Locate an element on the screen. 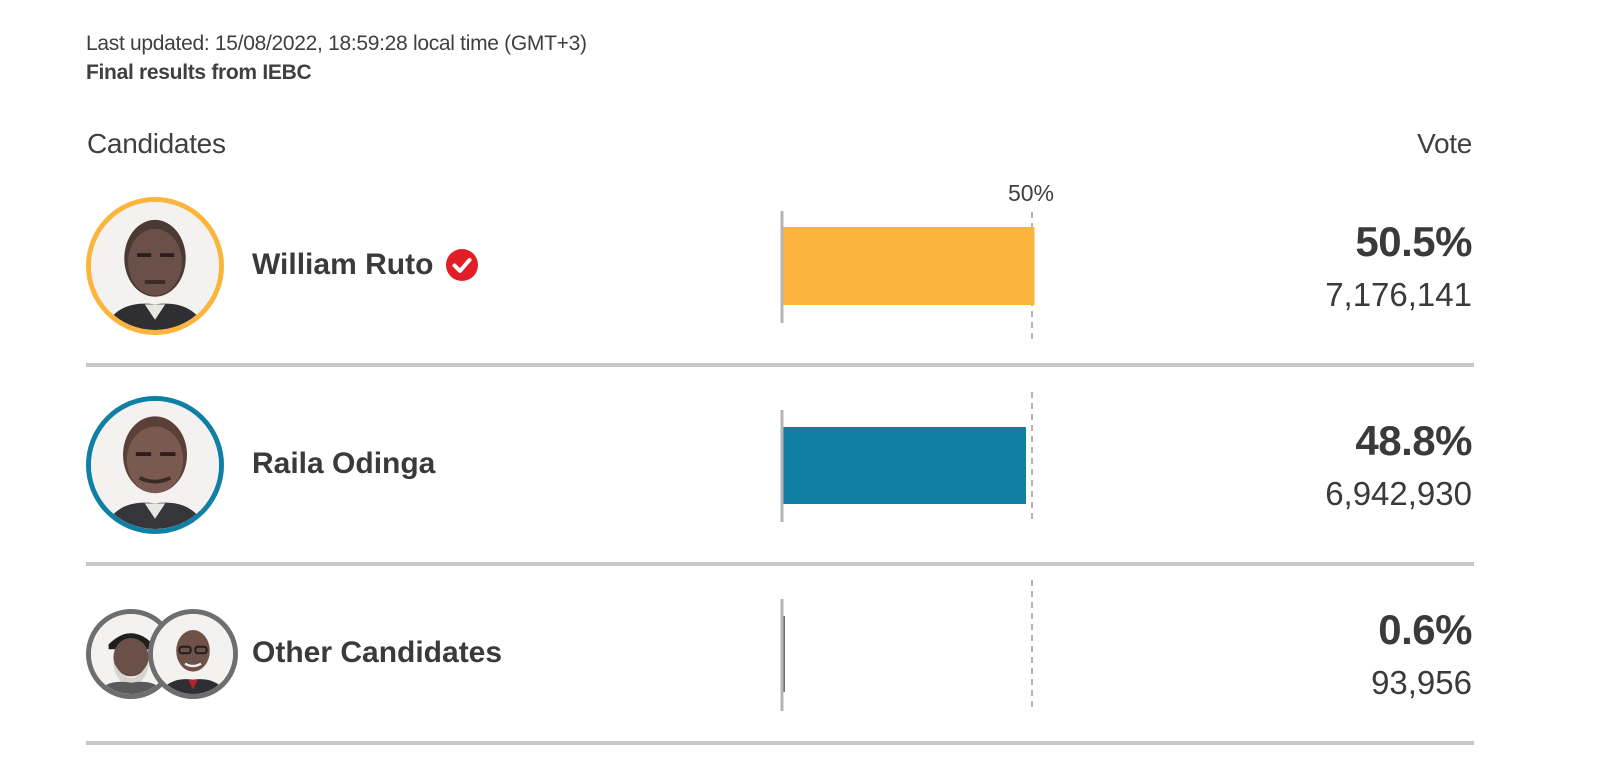 The height and width of the screenshot is (777, 1600). bar-others is located at coordinates (783, 654).